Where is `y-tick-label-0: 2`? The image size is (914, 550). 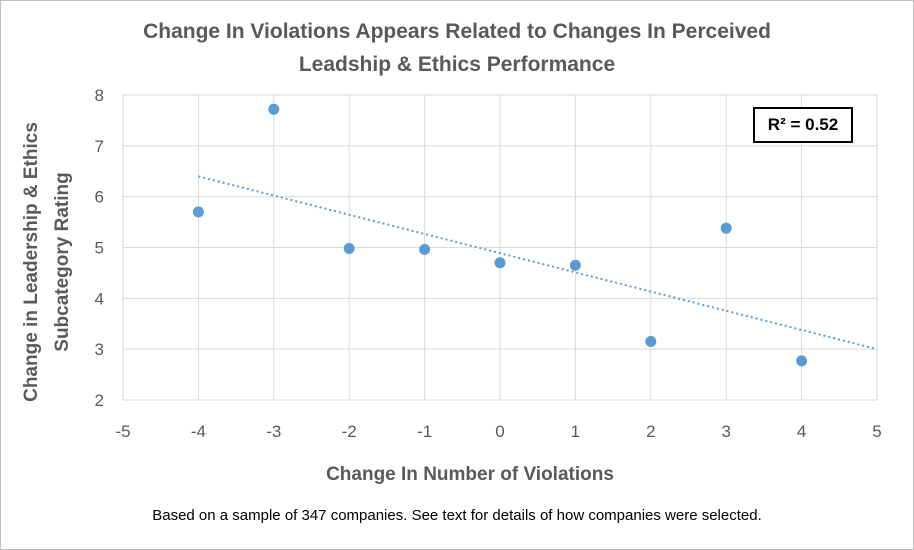 y-tick-label-0: 2 is located at coordinates (99, 400).